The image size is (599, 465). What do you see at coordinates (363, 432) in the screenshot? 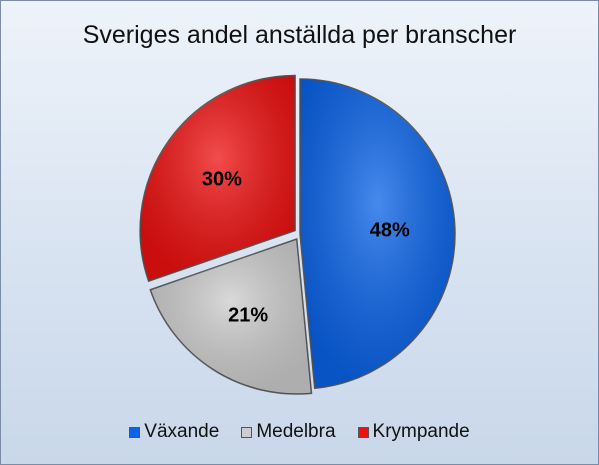
I see `legend-swatch-krympande` at bounding box center [363, 432].